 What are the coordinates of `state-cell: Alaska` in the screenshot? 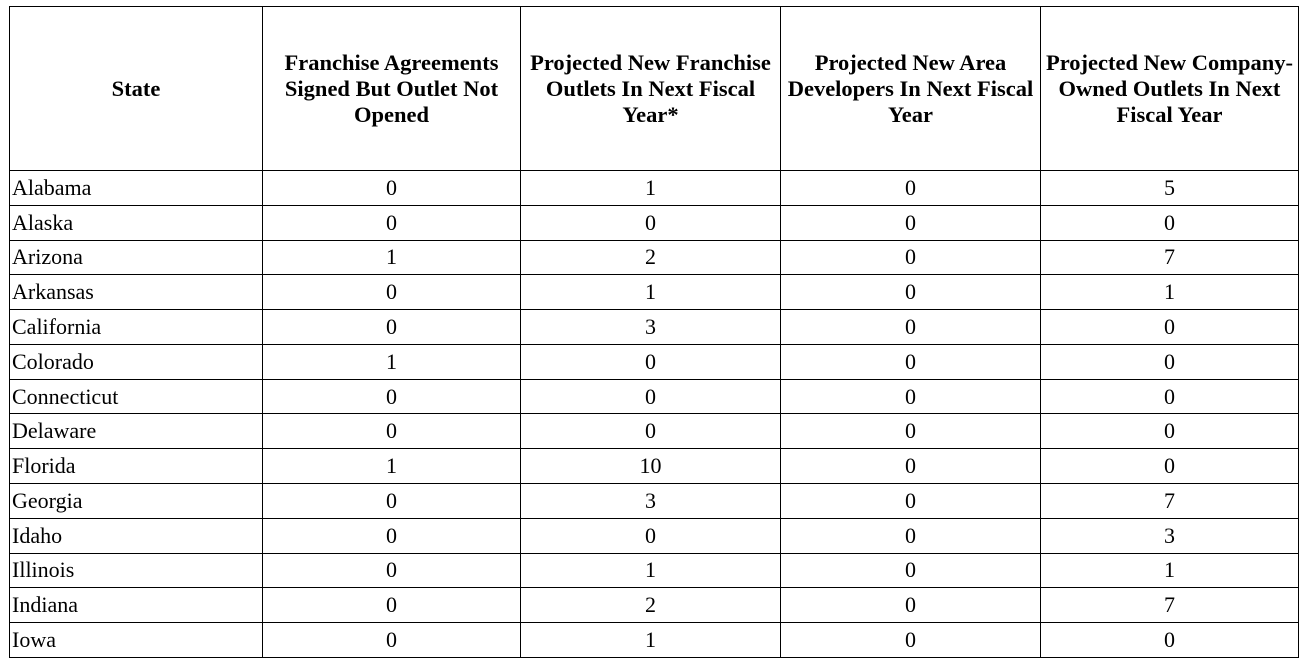 It's located at (136, 222).